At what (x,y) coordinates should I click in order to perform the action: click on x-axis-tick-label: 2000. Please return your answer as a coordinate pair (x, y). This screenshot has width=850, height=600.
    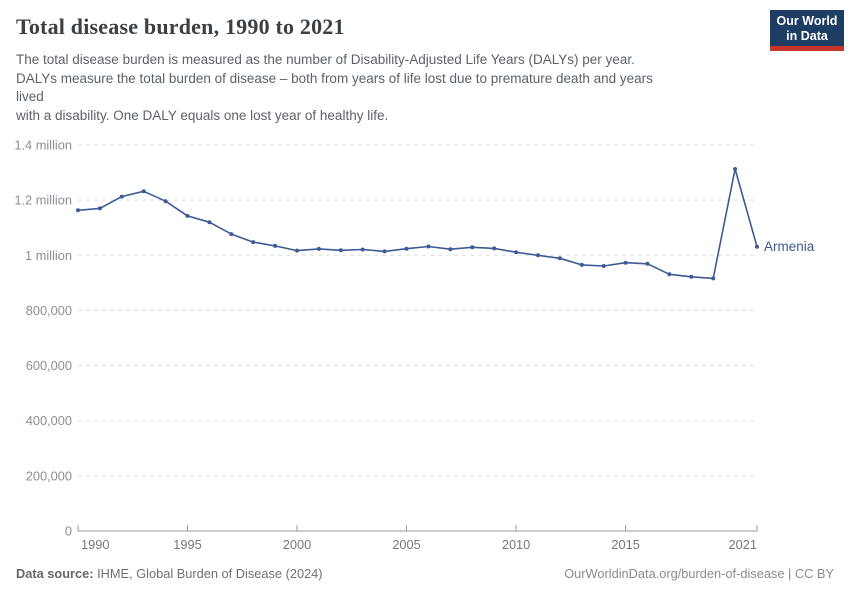
    Looking at the image, I should click on (297, 544).